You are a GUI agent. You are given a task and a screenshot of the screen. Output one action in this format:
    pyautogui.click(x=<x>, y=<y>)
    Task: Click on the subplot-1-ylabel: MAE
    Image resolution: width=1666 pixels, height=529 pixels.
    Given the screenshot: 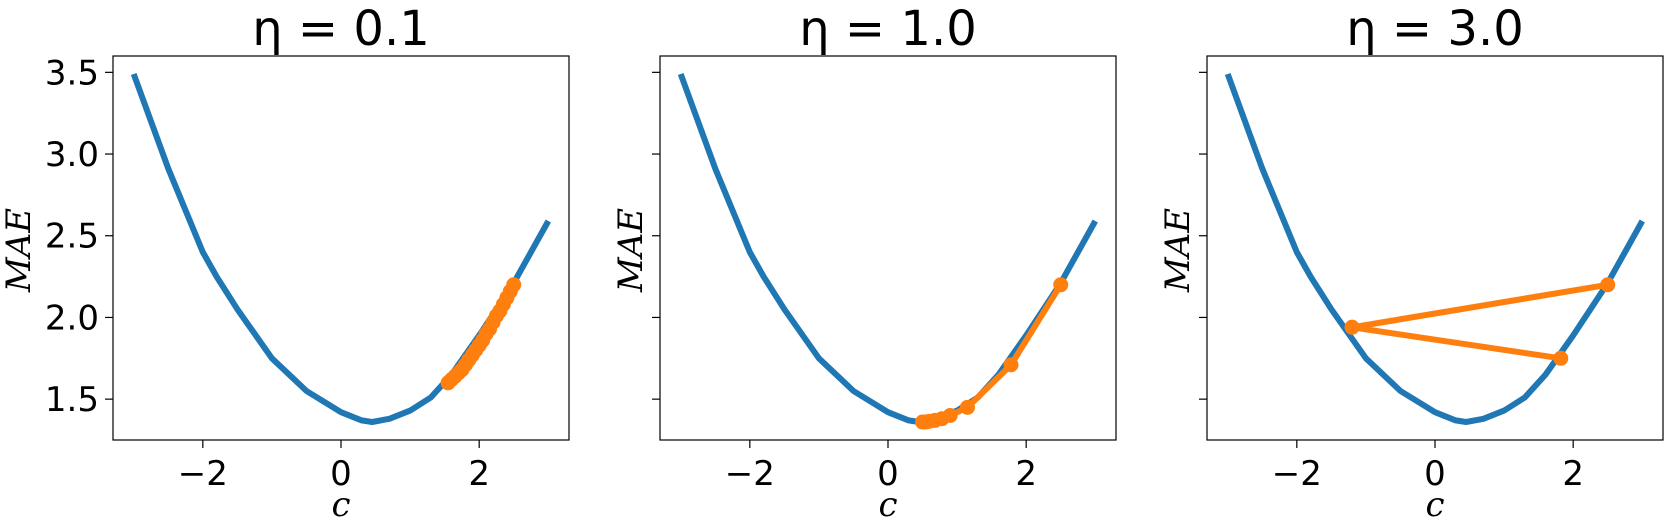 What is the action you would take?
    pyautogui.click(x=19, y=250)
    